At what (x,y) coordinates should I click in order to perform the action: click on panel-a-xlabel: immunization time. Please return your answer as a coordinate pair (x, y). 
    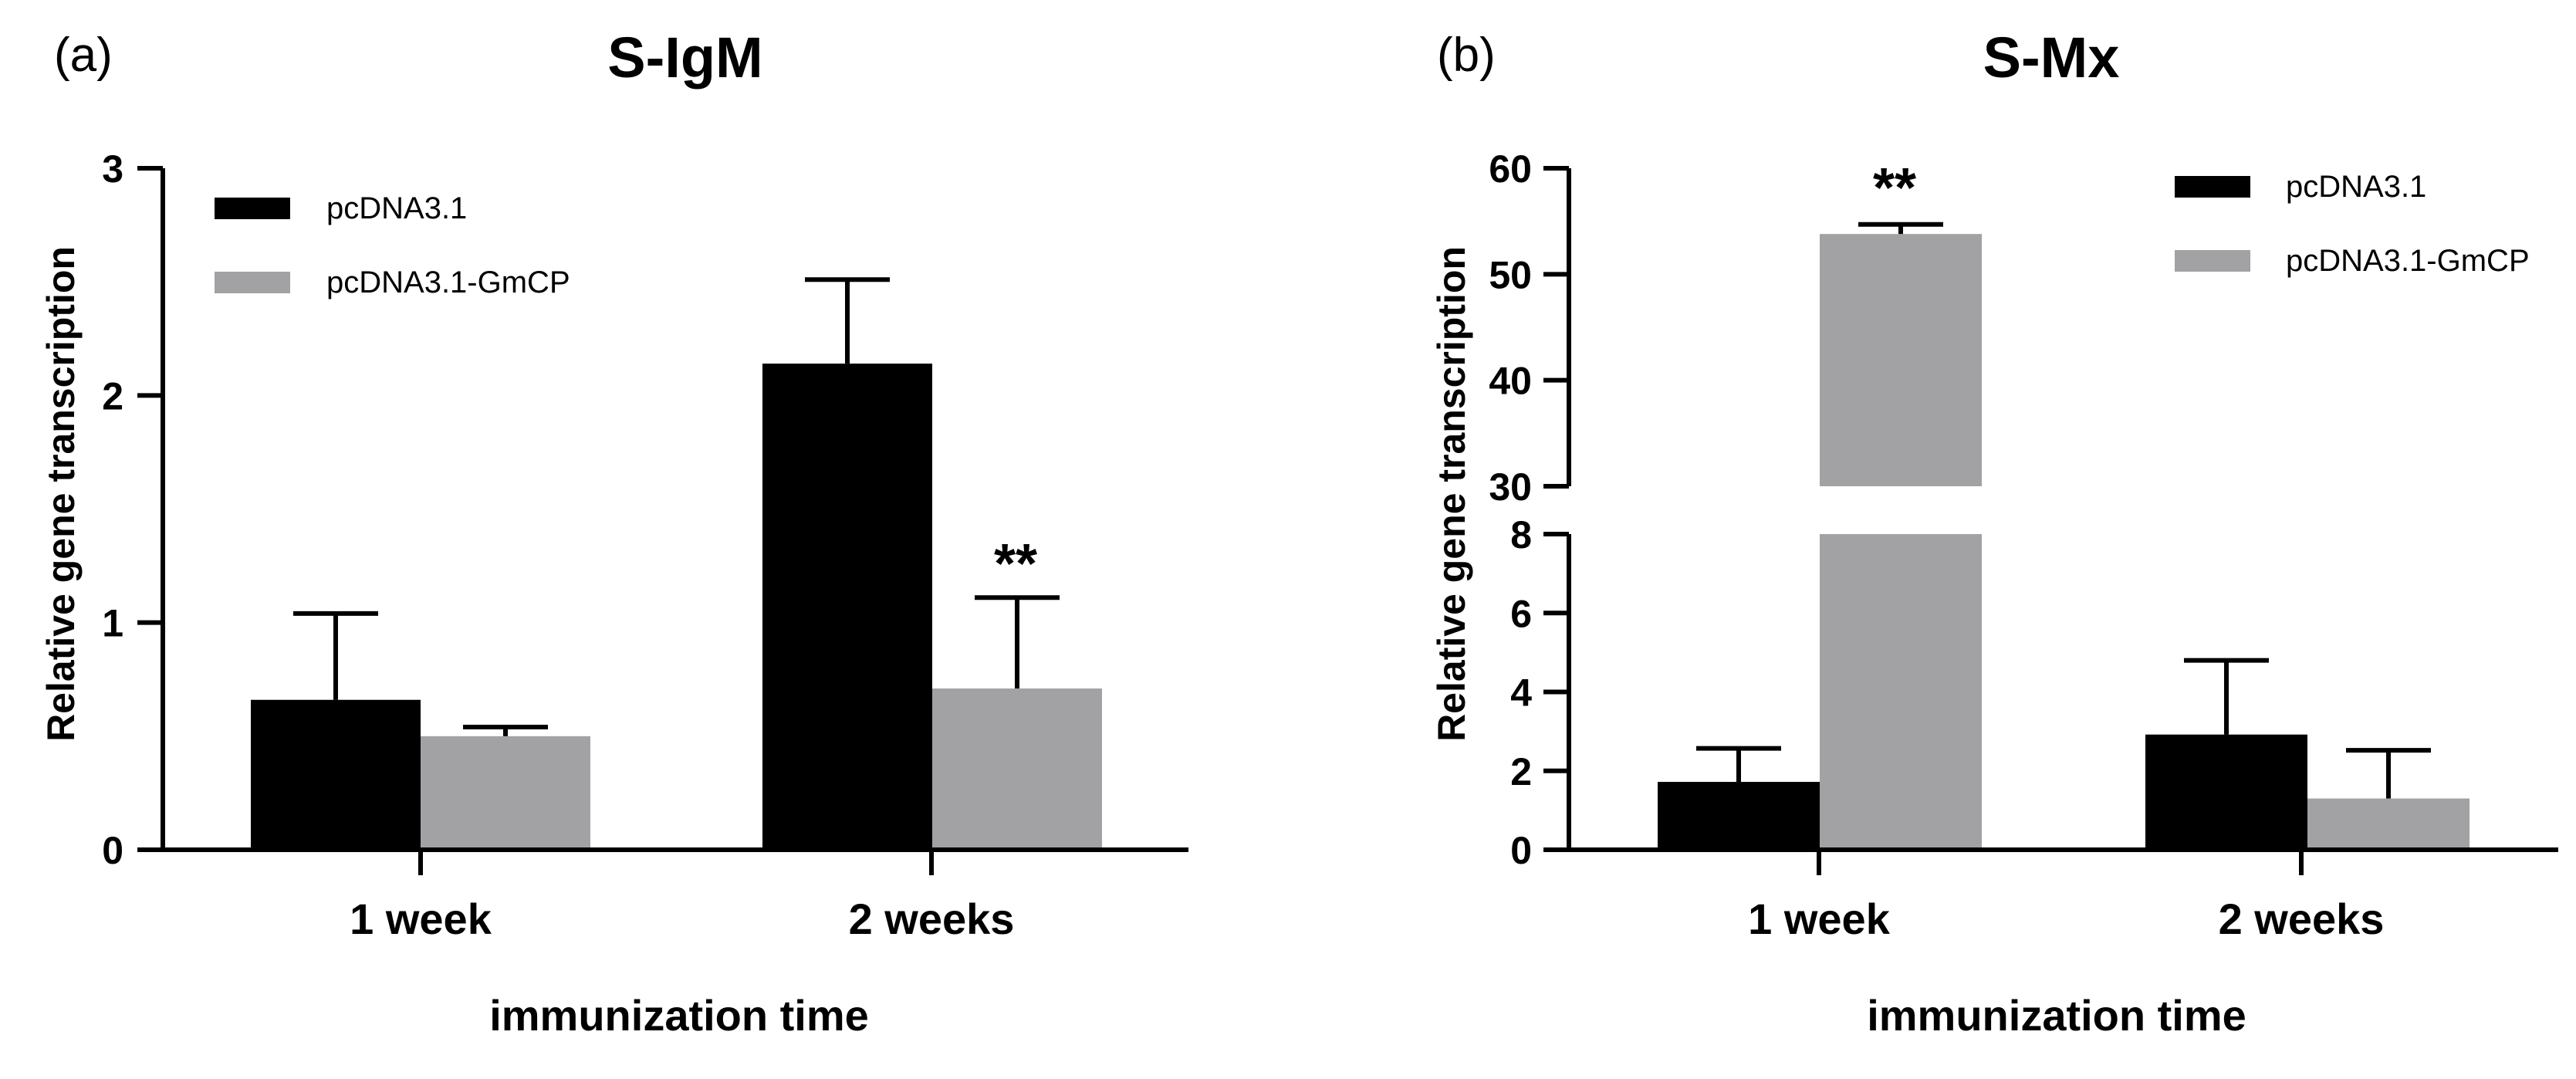
    Looking at the image, I should click on (679, 1015).